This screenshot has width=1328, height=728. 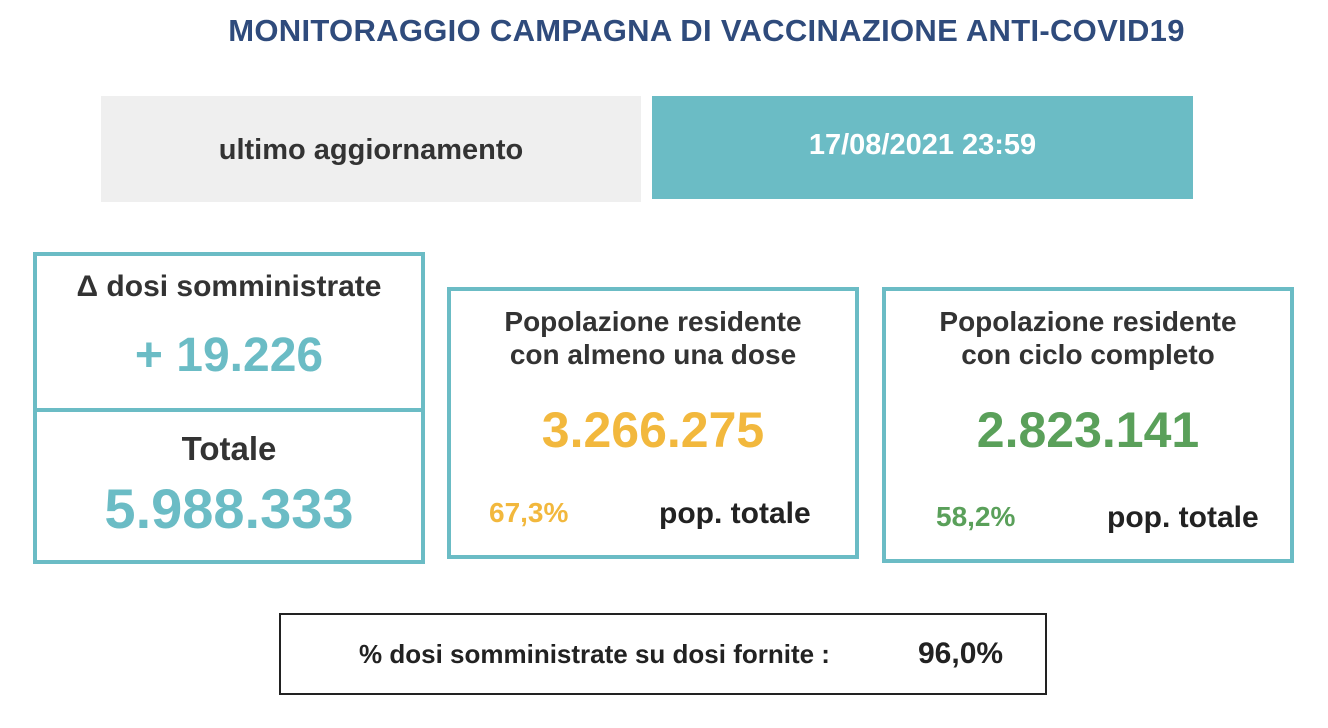 What do you see at coordinates (371, 149) in the screenshot?
I see `last-update-label: ultimo aggiornamento` at bounding box center [371, 149].